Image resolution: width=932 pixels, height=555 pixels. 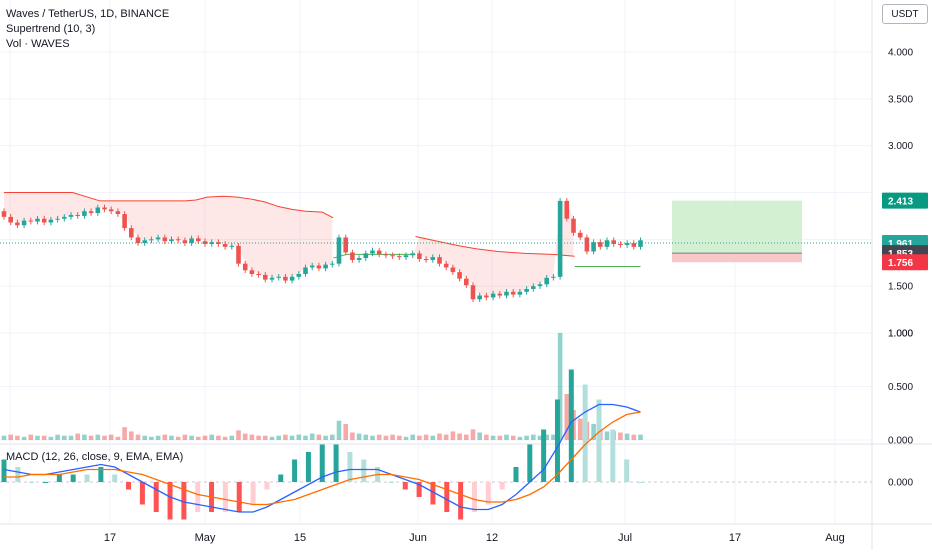 What do you see at coordinates (38, 44) in the screenshot?
I see `volume-legend: Vol · WAVES` at bounding box center [38, 44].